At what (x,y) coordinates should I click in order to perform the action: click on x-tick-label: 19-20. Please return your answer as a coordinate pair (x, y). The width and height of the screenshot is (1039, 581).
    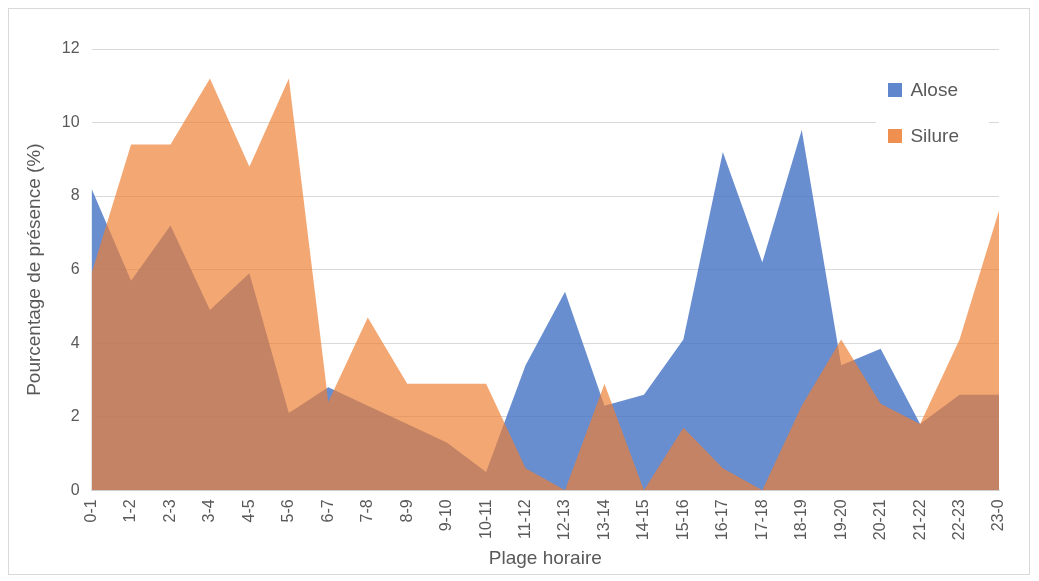
    Looking at the image, I should click on (840, 520).